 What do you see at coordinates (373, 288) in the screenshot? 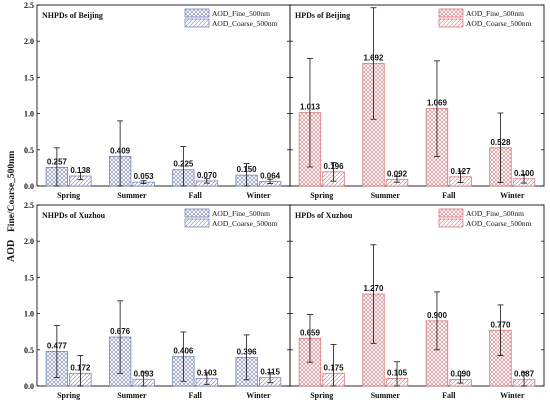
I see `data-label: 1.270` at bounding box center [373, 288].